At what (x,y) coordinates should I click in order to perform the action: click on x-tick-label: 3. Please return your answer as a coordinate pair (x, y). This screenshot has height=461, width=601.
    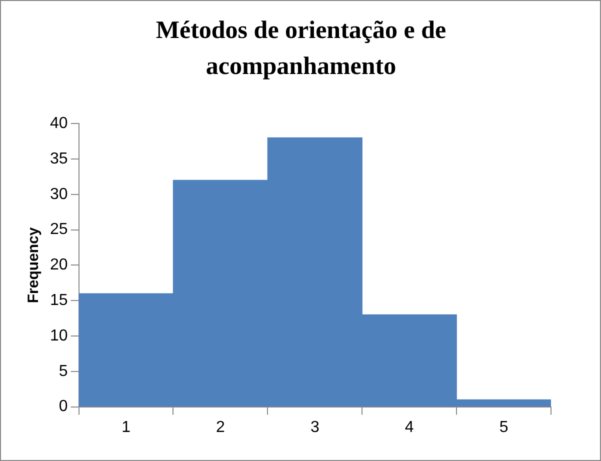
    Looking at the image, I should click on (315, 427).